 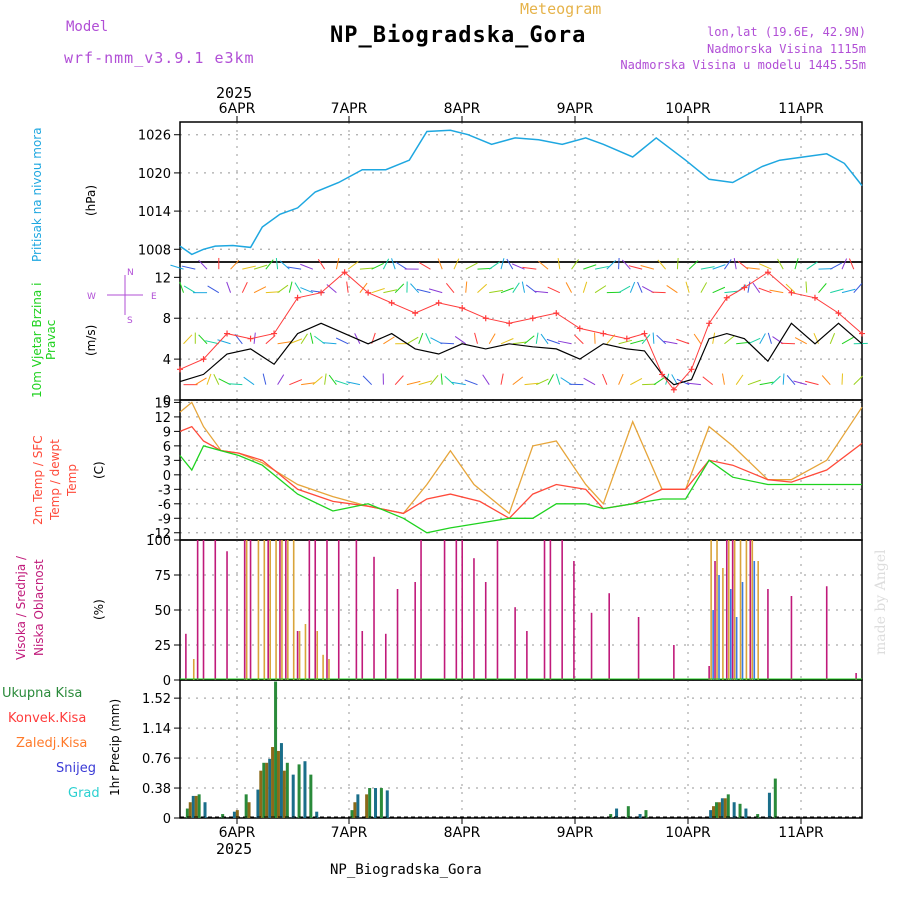 I want to click on y-tick-label: 9, so click(x=167, y=432).